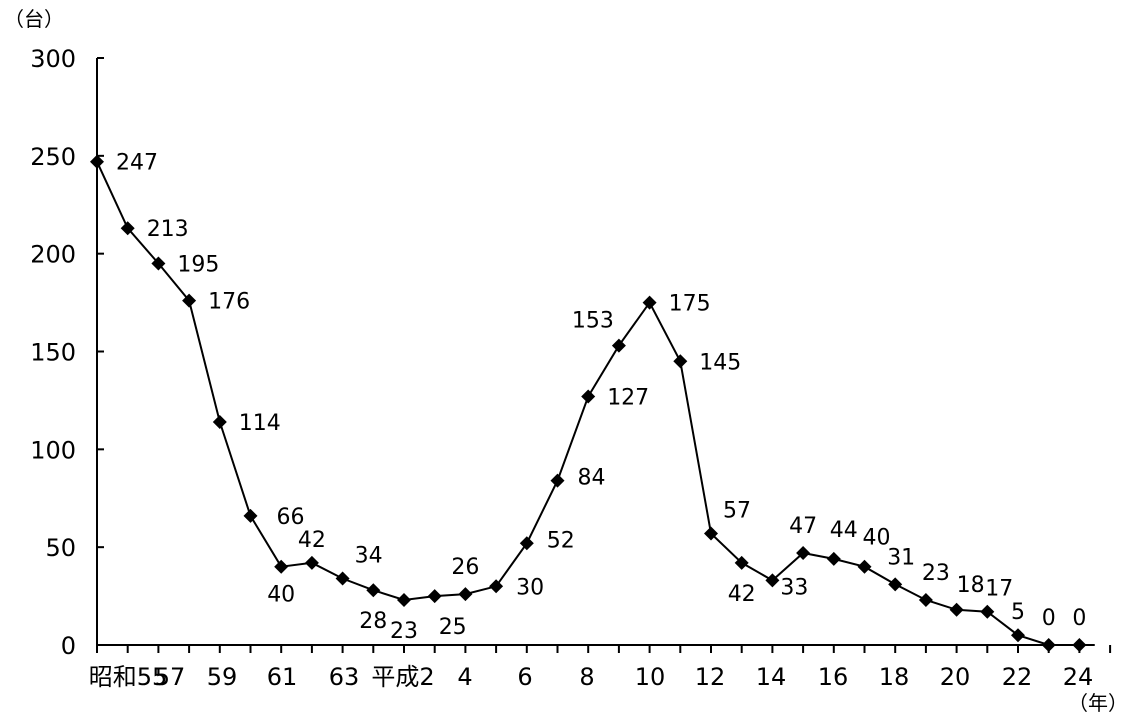 Image resolution: width=1121 pixels, height=716 pixels. Describe the element at coordinates (803, 526) in the screenshot. I see `data-label: 47` at that location.